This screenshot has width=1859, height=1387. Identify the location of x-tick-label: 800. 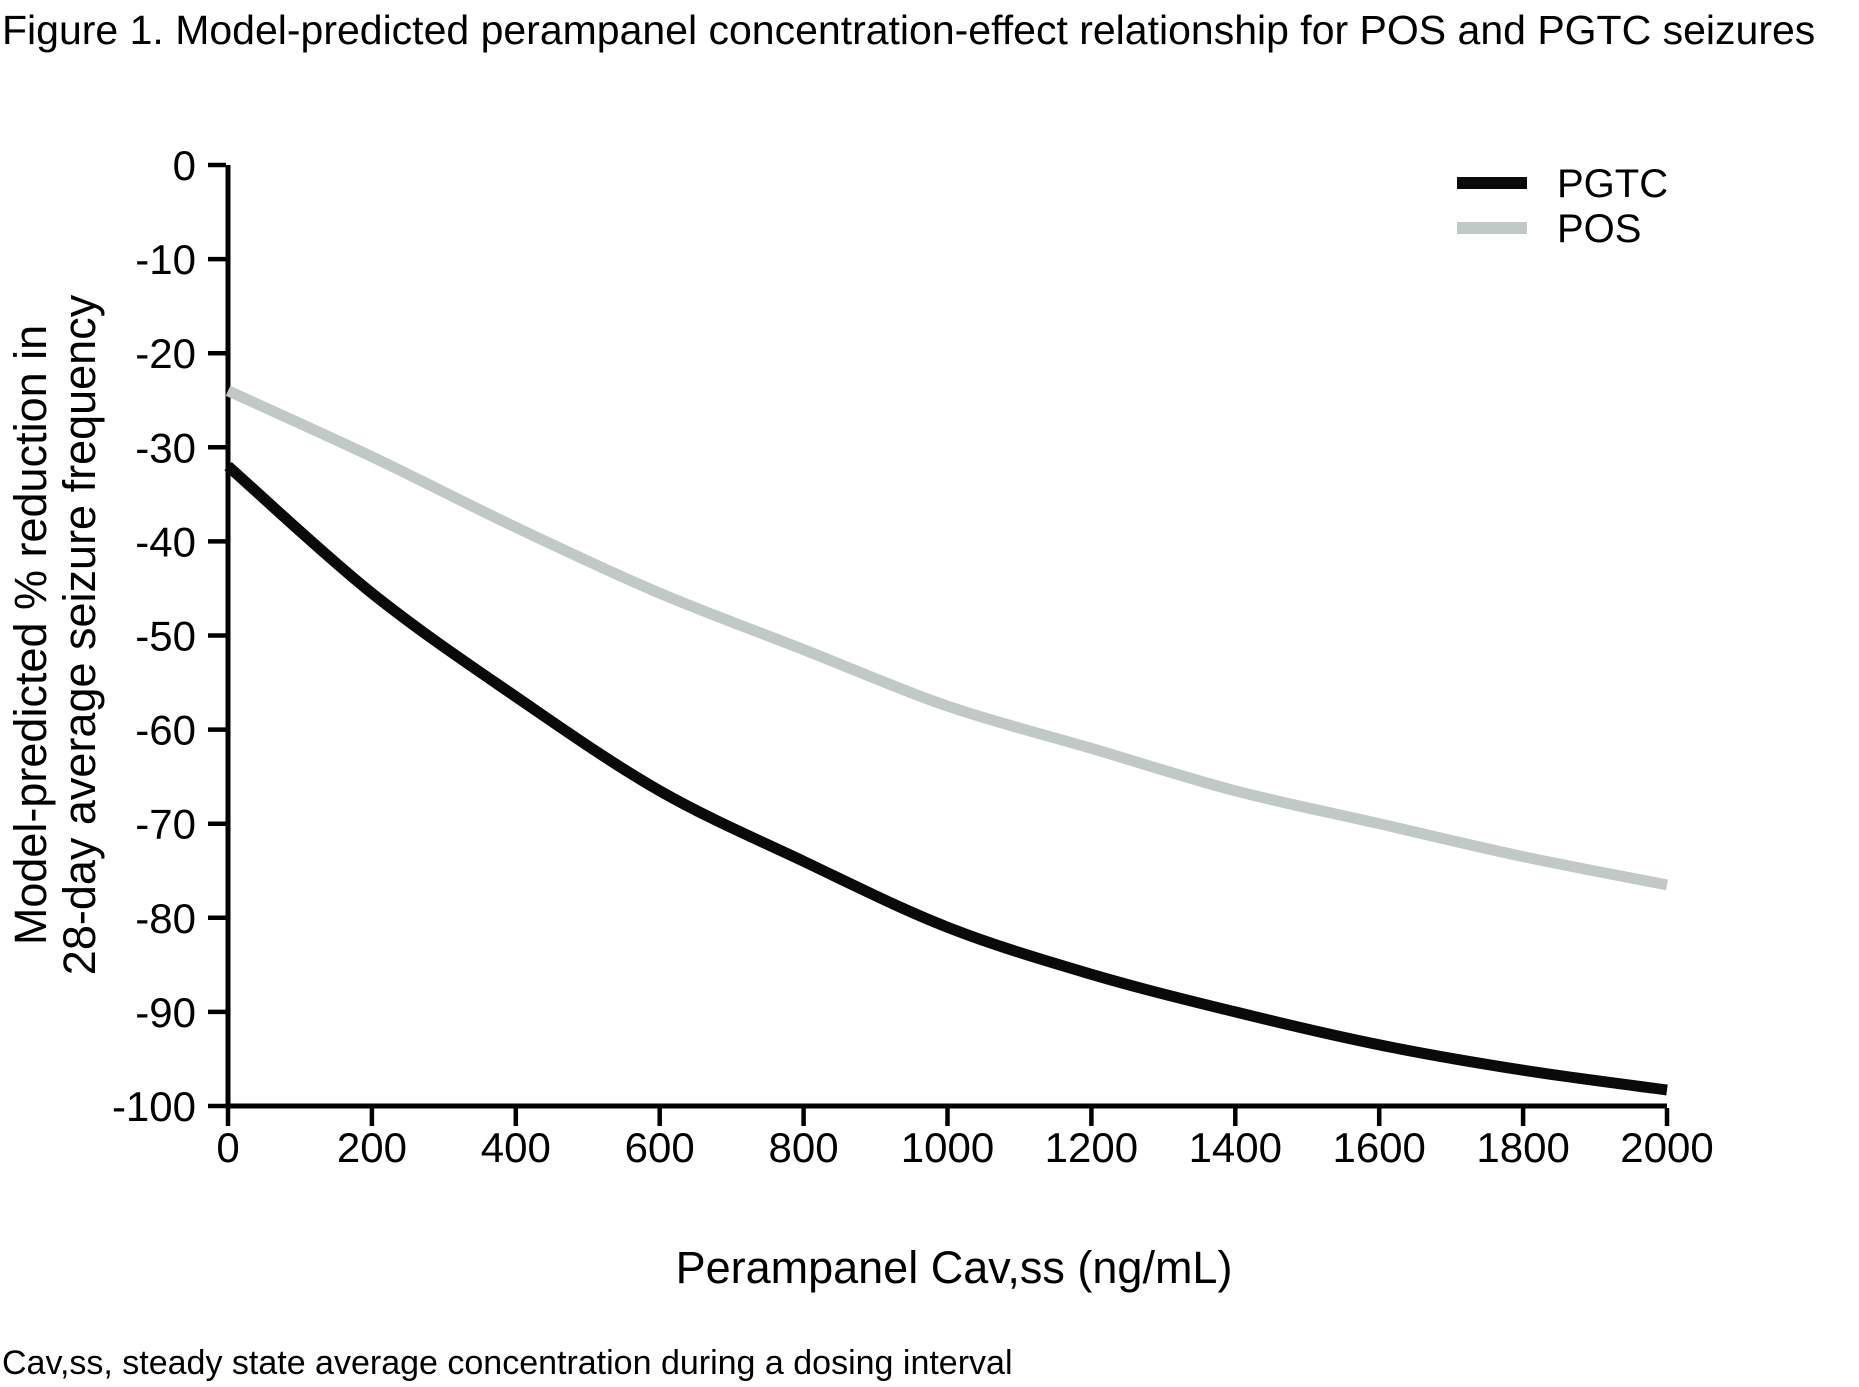
(804, 1147).